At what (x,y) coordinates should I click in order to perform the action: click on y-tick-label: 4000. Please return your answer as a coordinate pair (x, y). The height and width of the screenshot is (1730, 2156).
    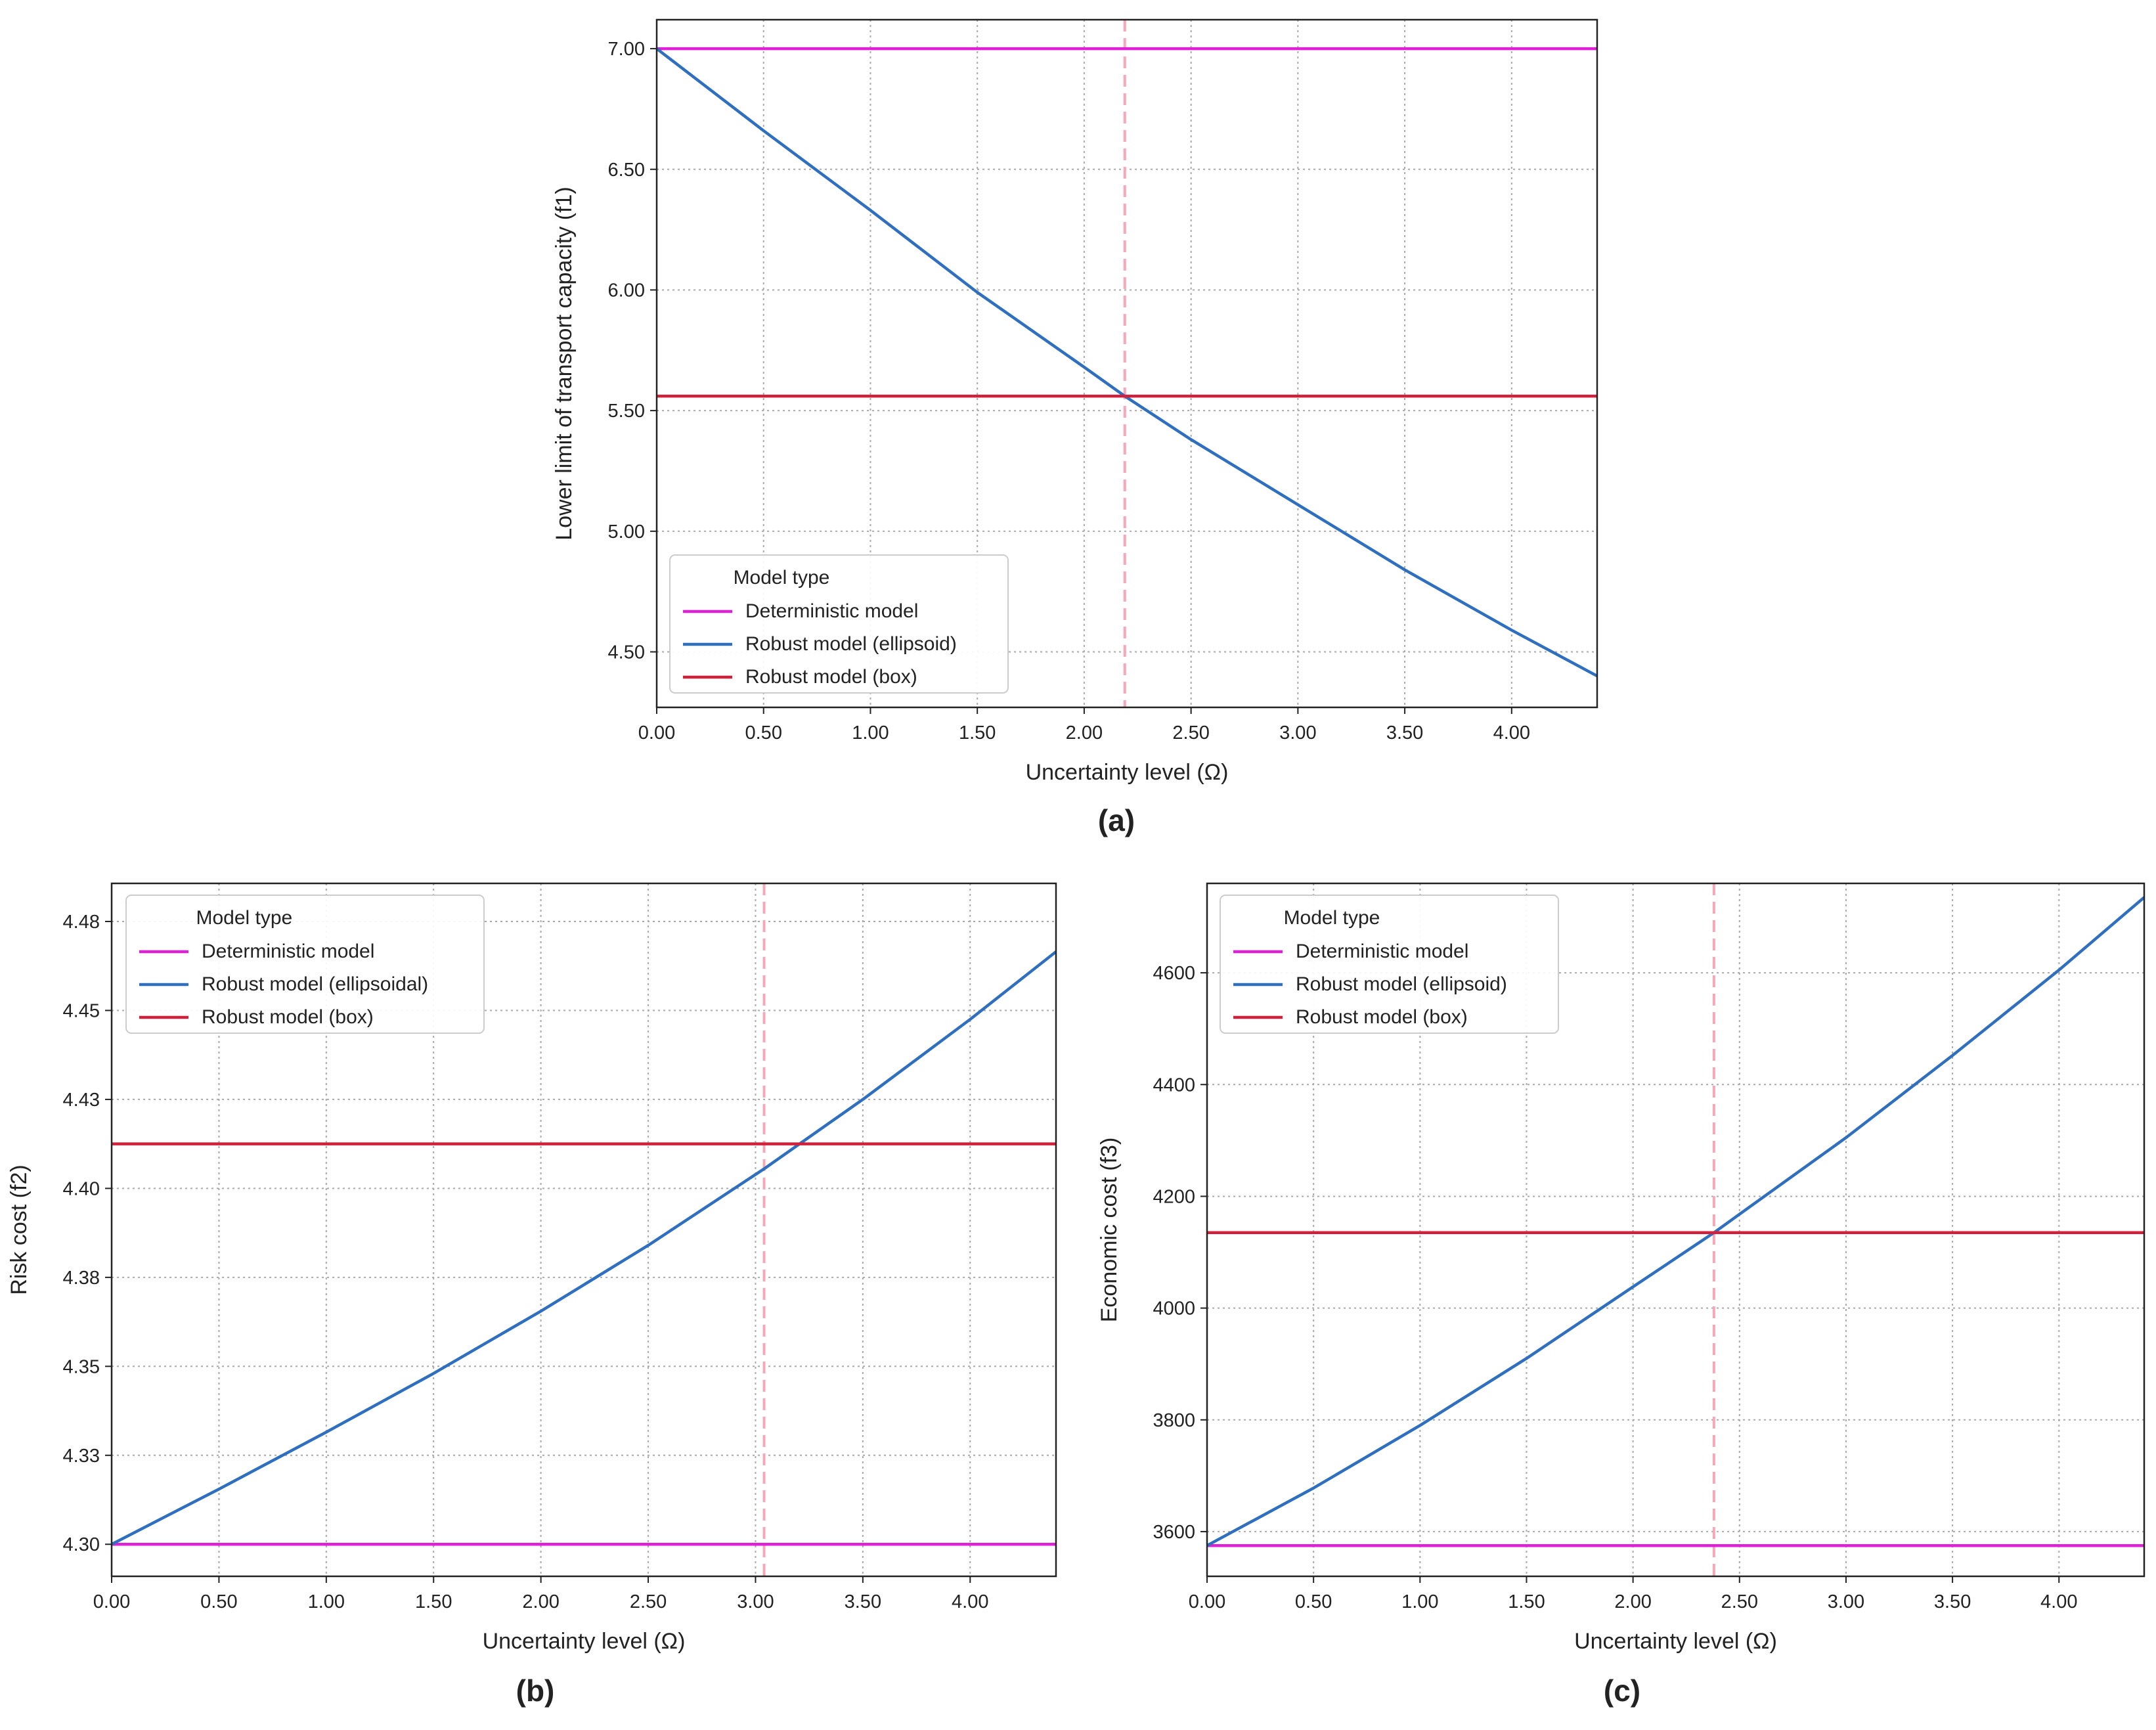
    Looking at the image, I should click on (1174, 1309).